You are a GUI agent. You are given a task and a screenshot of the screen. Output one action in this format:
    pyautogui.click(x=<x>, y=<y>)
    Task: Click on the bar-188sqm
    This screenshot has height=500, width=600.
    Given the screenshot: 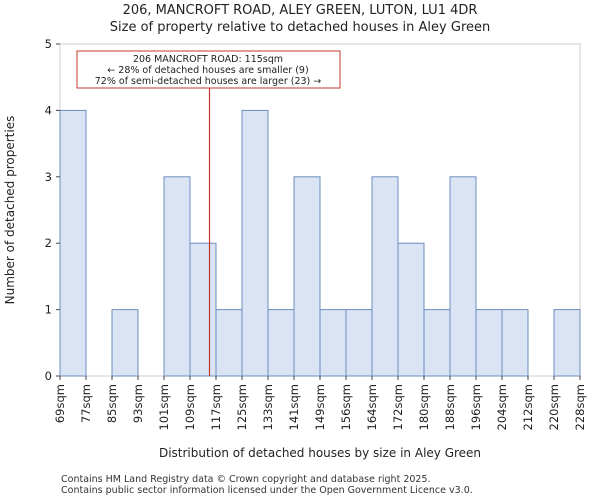 What is the action you would take?
    pyautogui.click(x=463, y=276)
    